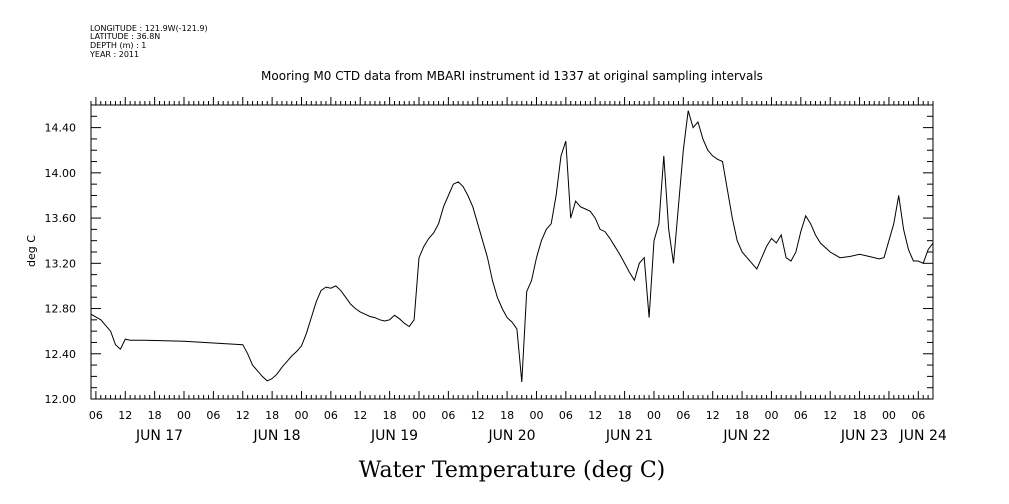 This screenshot has width=1009, height=504. Describe the element at coordinates (512, 470) in the screenshot. I see `x-axis-label: Water Temperature (deg C)` at that location.